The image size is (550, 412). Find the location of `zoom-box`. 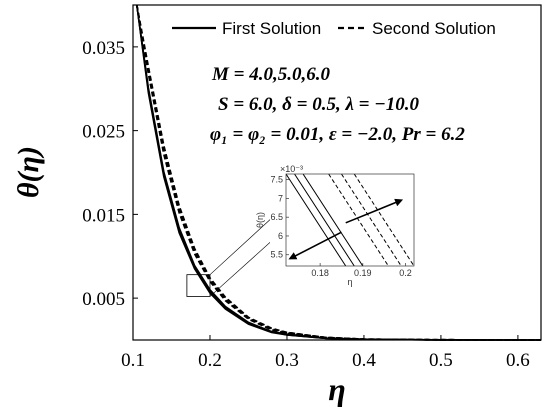

zoom-box is located at coordinates (198, 285).